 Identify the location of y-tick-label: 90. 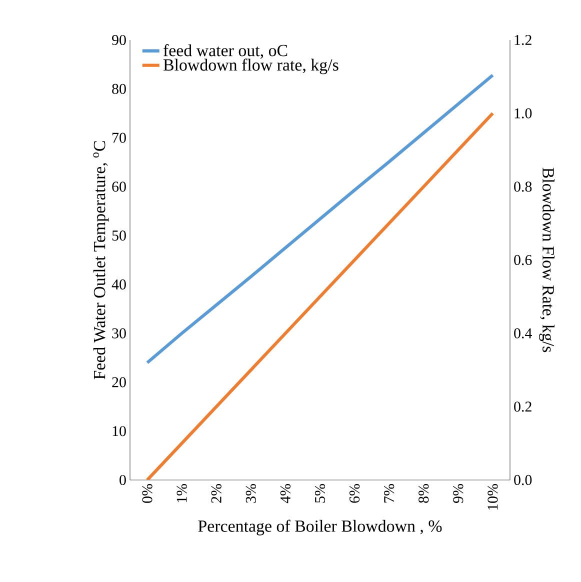
(119, 40).